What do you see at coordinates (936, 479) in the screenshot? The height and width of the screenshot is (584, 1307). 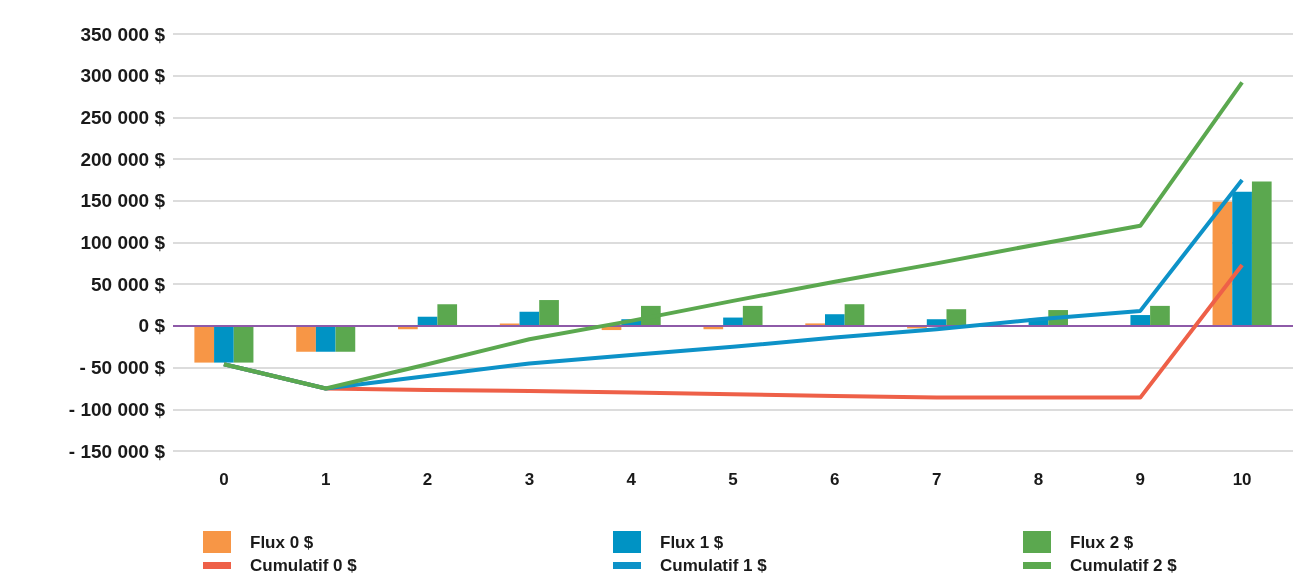 I see `x-tick-label: 7` at bounding box center [936, 479].